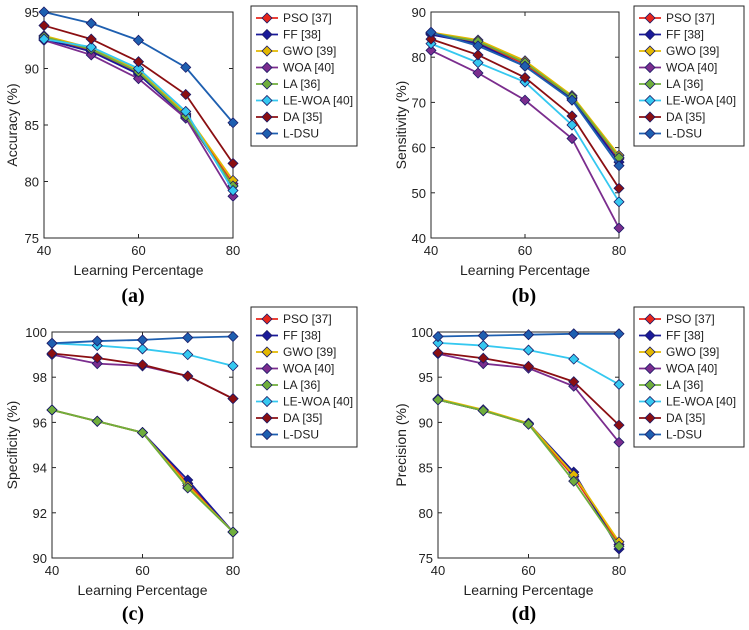 This screenshot has width=749, height=630. I want to click on y-axis-label: Precision (%), so click(401, 444).